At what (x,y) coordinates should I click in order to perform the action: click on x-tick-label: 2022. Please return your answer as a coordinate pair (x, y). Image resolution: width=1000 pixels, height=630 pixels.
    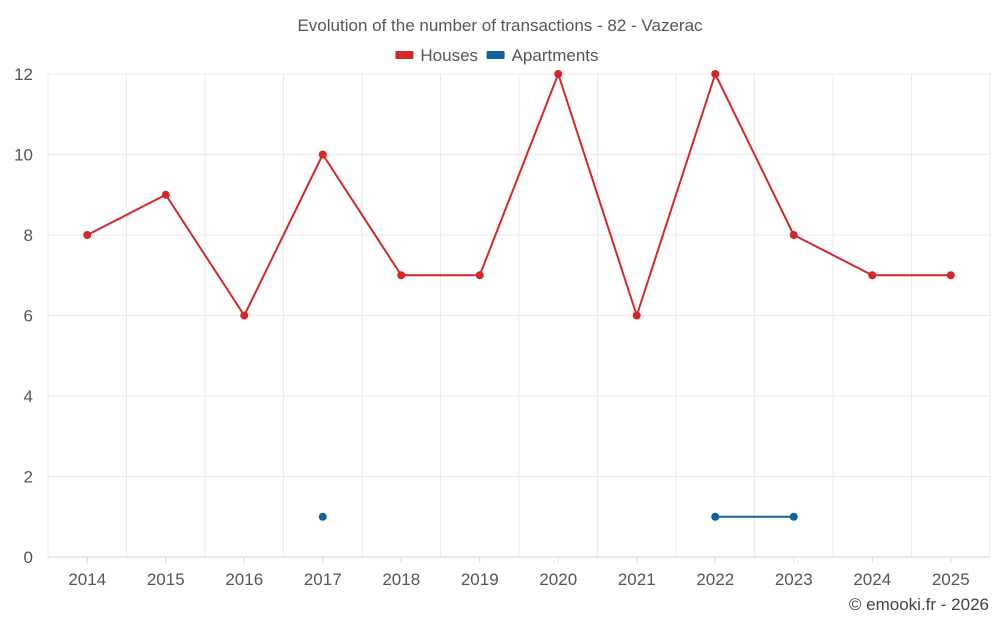
    Looking at the image, I should click on (715, 579).